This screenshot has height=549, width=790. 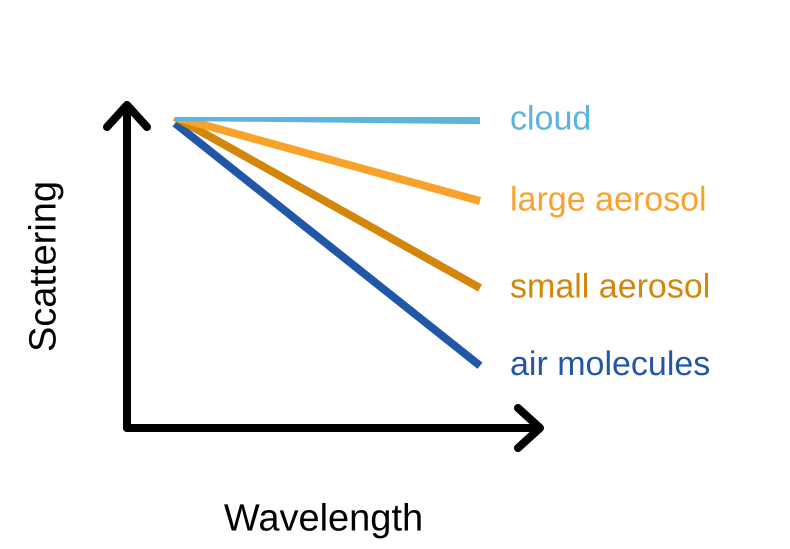 I want to click on y-axis-title: Scattering, so click(x=43, y=266).